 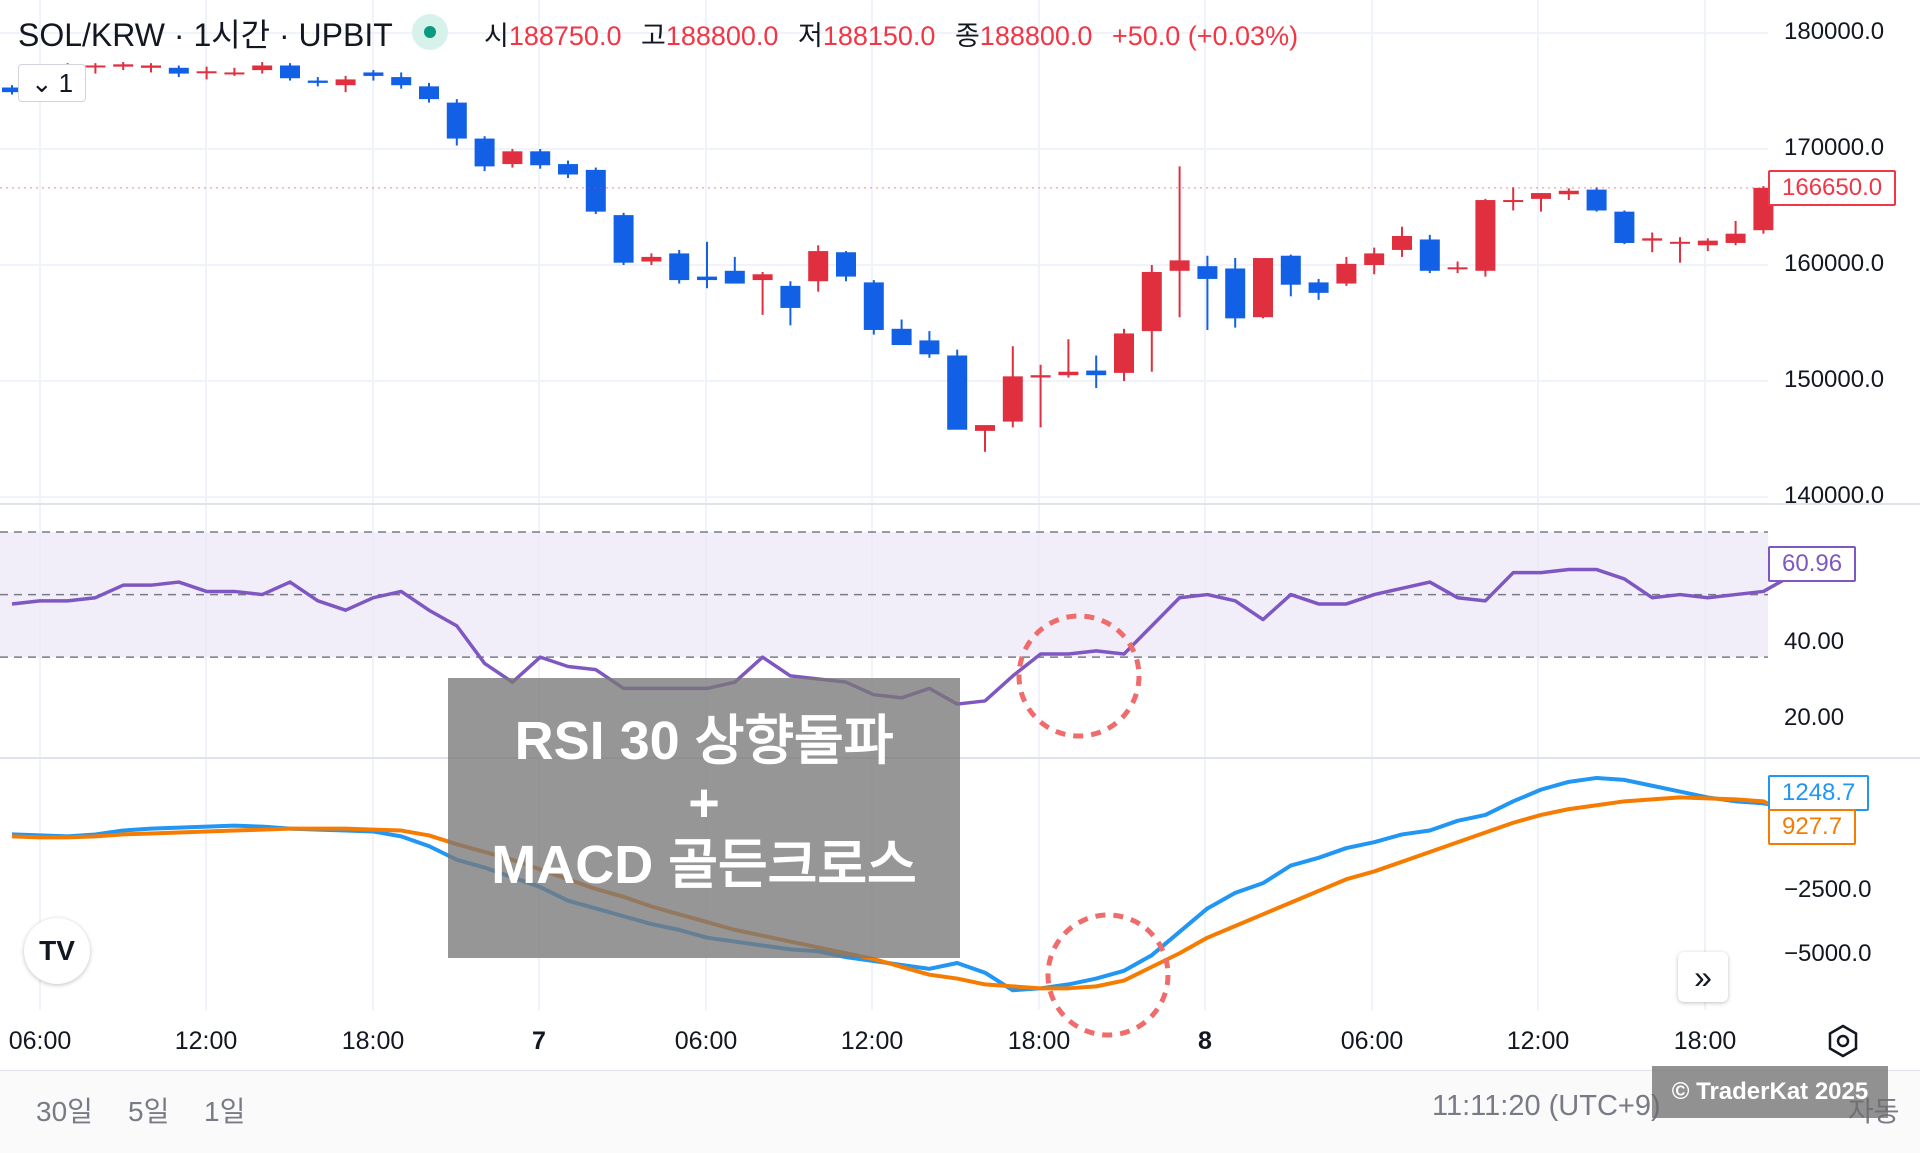 I want to click on close-label: 종, so click(x=967, y=36).